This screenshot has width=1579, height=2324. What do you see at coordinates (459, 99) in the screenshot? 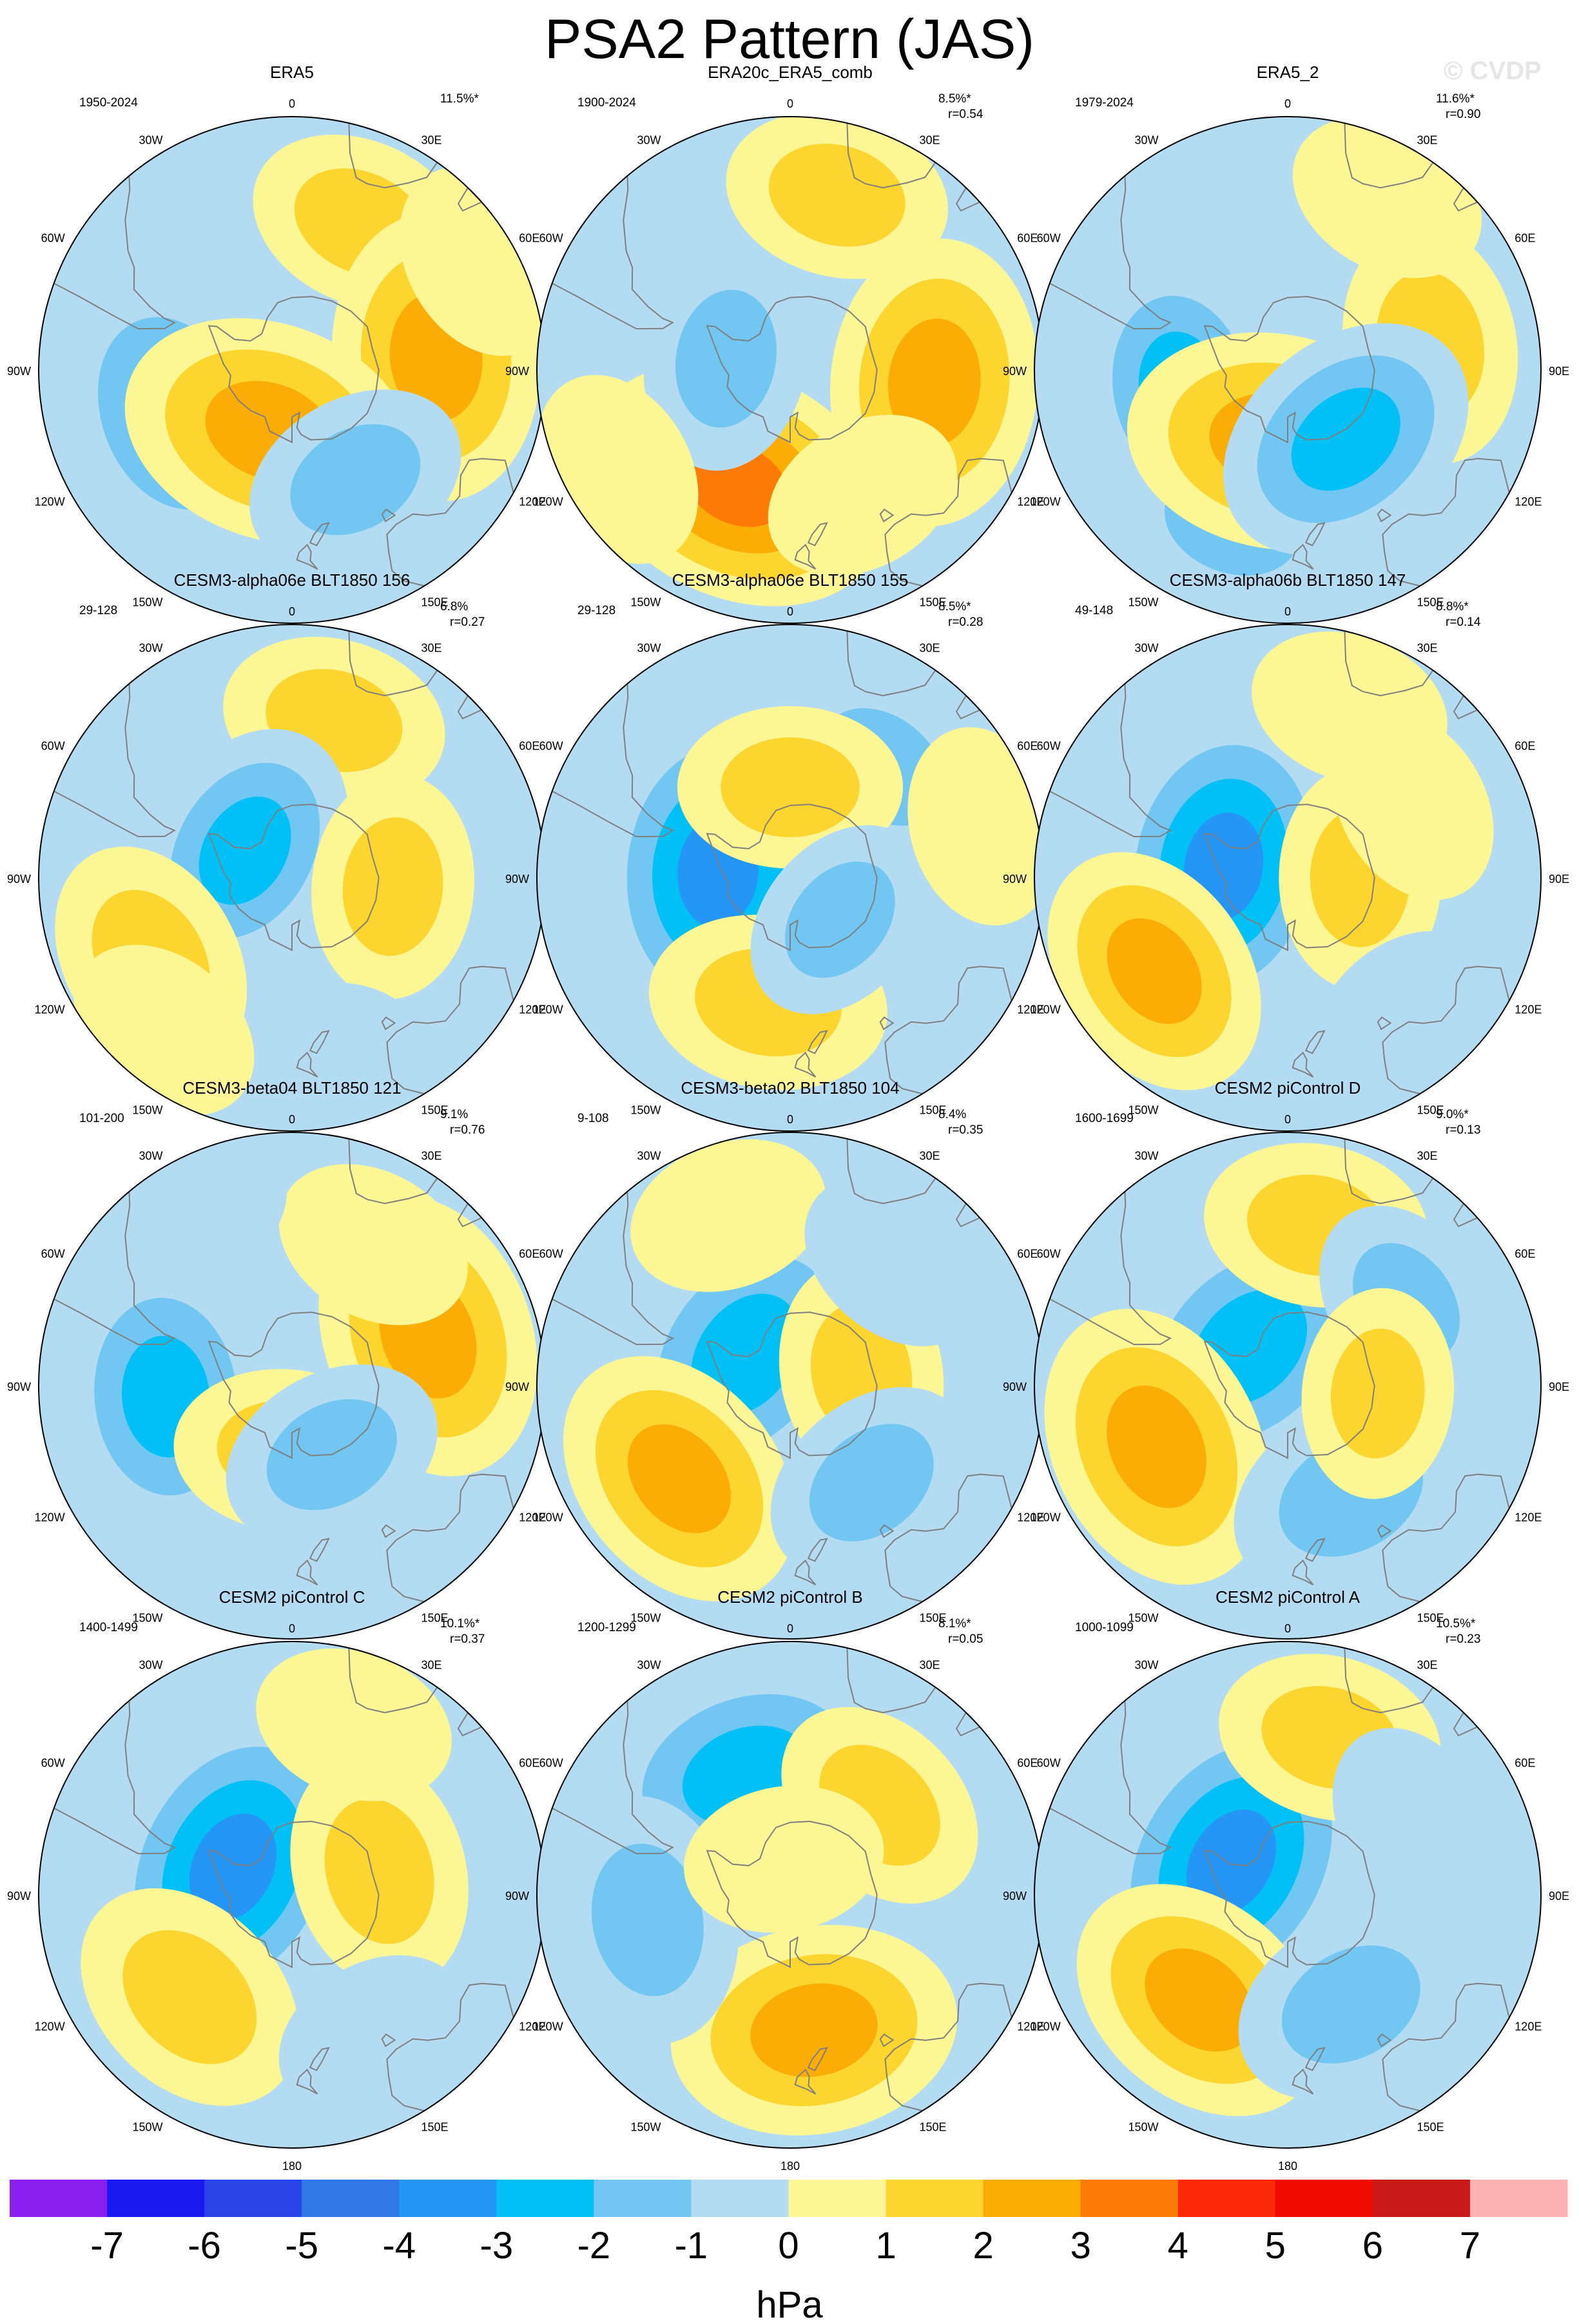
I see `panel-variance: 11.5%*` at bounding box center [459, 99].